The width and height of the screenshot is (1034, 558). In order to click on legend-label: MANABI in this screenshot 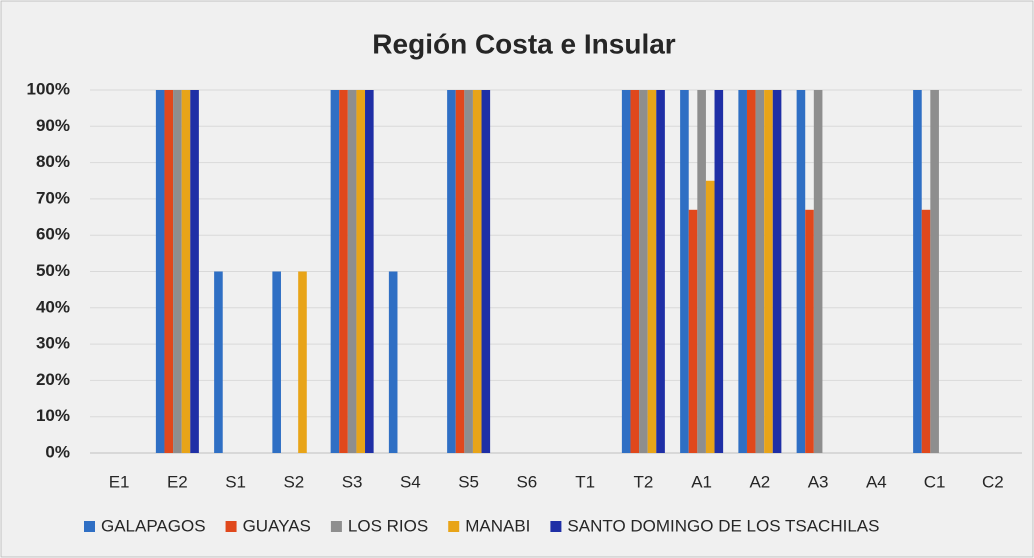, I will do `click(497, 525)`.